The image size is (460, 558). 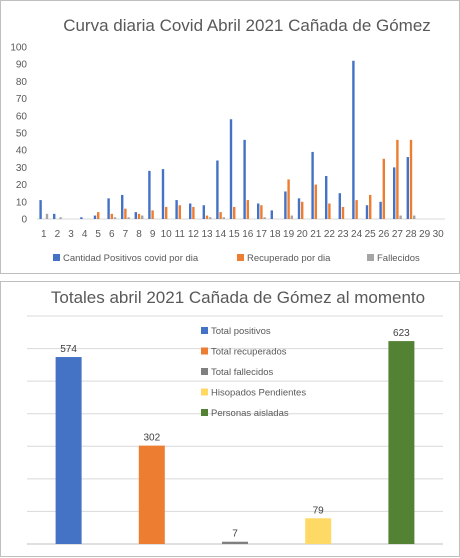 I want to click on x-tick-label: 6, so click(x=112, y=234).